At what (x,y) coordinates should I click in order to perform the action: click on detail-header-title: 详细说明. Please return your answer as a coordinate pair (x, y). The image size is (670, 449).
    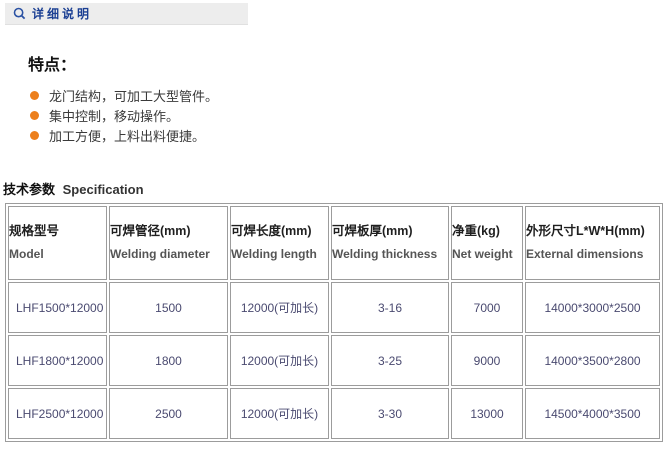
    Looking at the image, I should click on (62, 14).